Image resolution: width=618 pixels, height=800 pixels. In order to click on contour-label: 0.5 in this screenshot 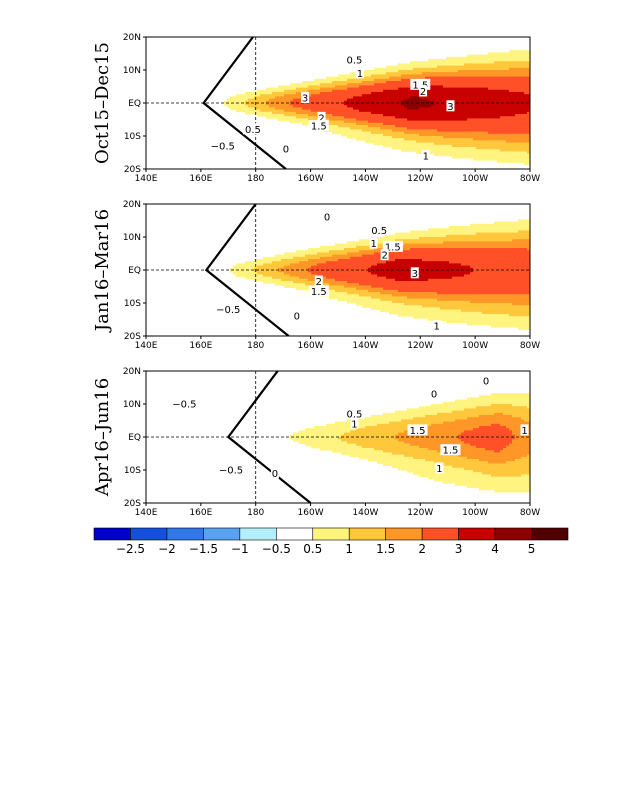, I will do `click(253, 130)`.